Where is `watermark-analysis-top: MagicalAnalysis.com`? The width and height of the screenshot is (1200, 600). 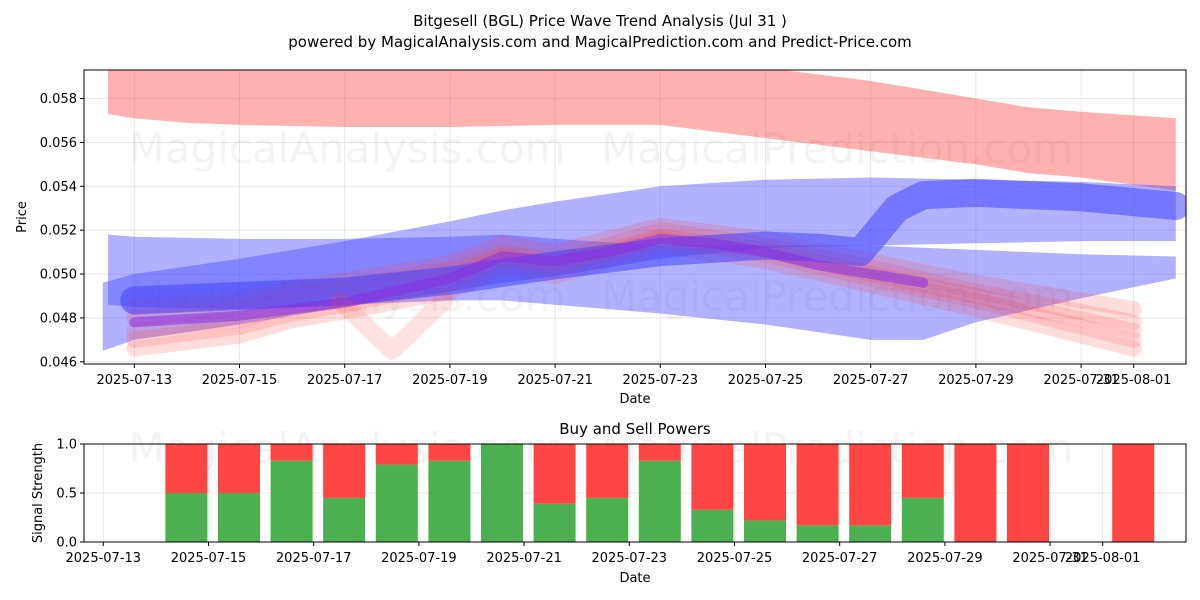 watermark-analysis-top: MagicalAnalysis.com is located at coordinates (347, 148).